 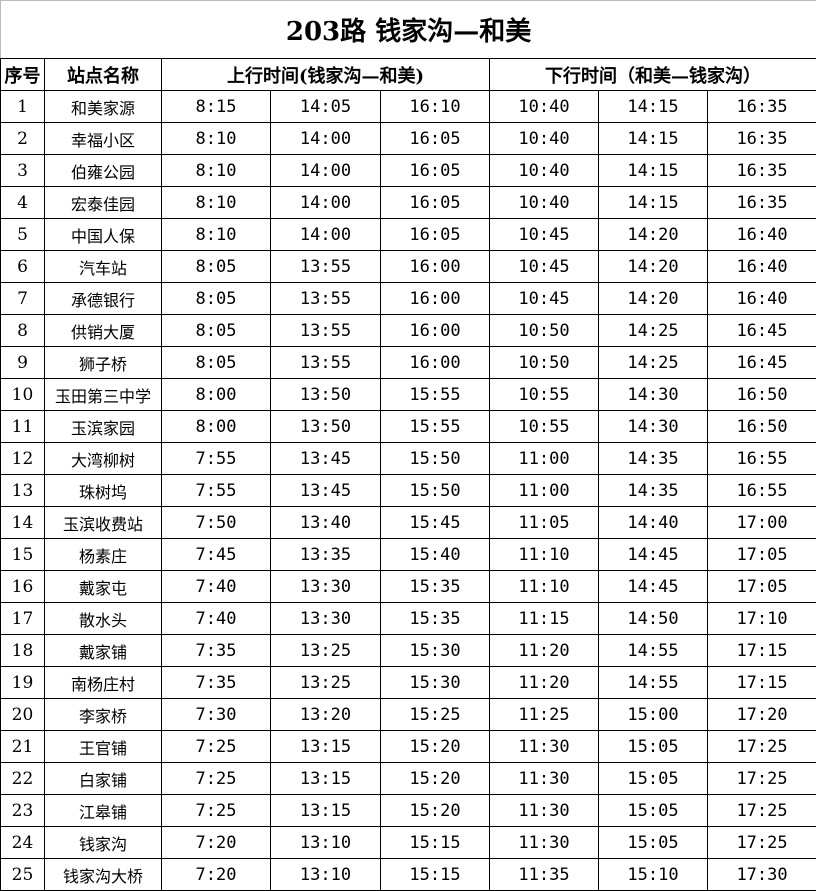 I want to click on table-row: 9 狮子桥 8:05 13:55 16:00 10:50 14:25 16:45, so click(x=408, y=362).